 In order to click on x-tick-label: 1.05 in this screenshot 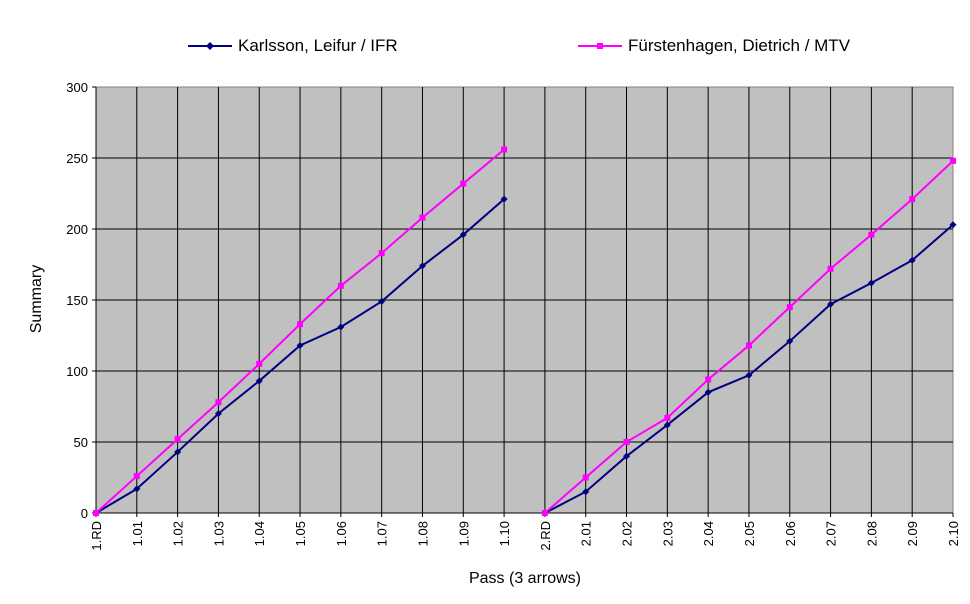, I will do `click(300, 533)`.